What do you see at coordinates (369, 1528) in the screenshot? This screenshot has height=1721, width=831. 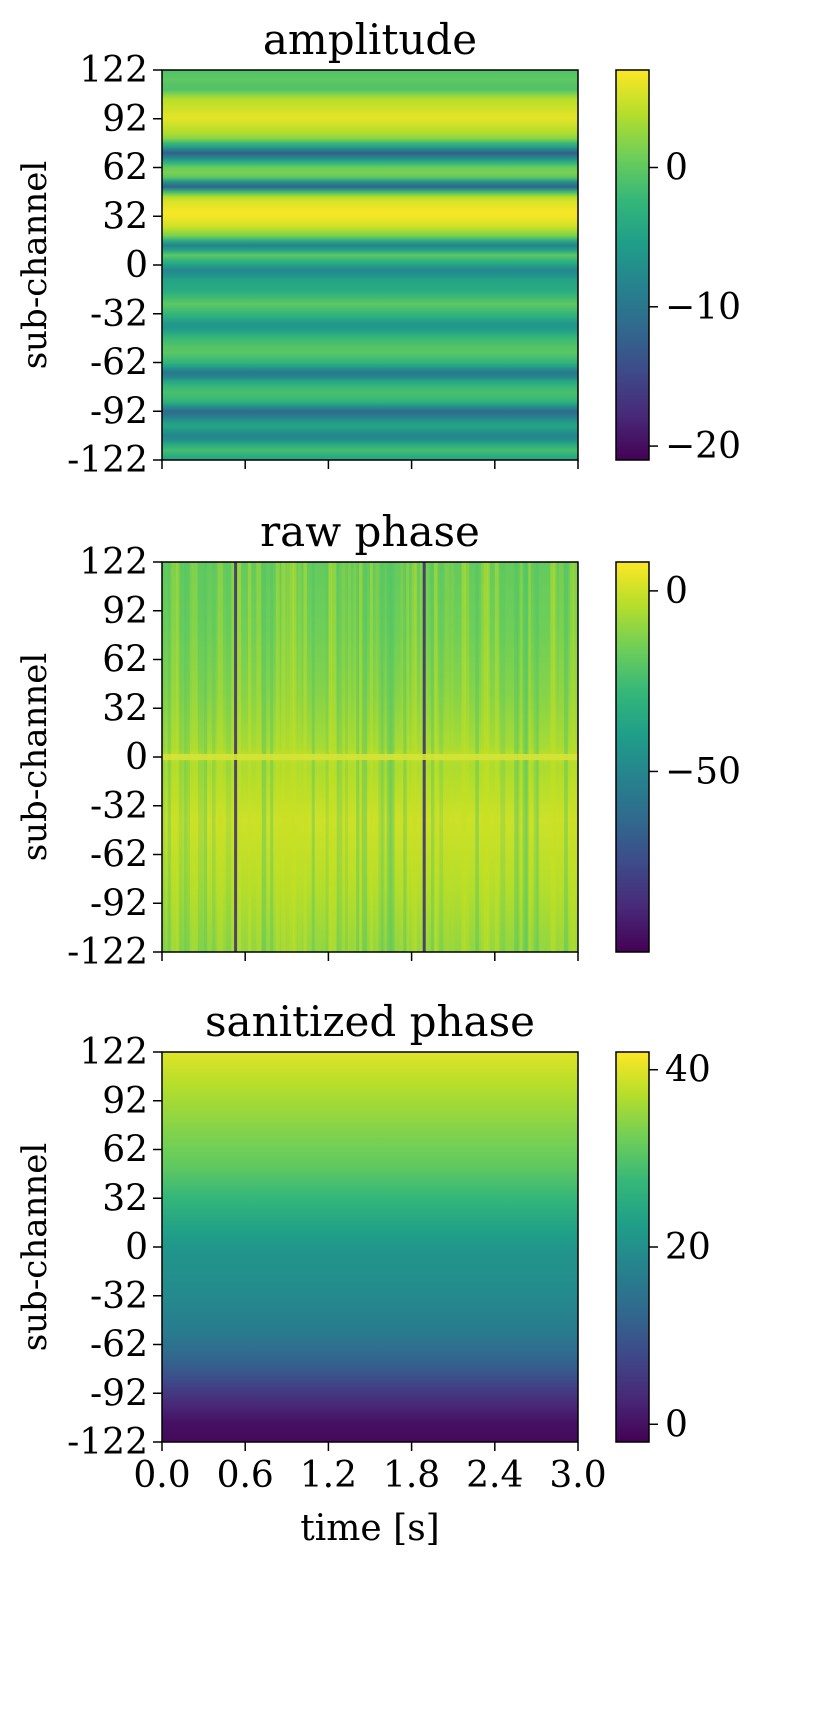 I see `x-axis-label: time [s]` at bounding box center [369, 1528].